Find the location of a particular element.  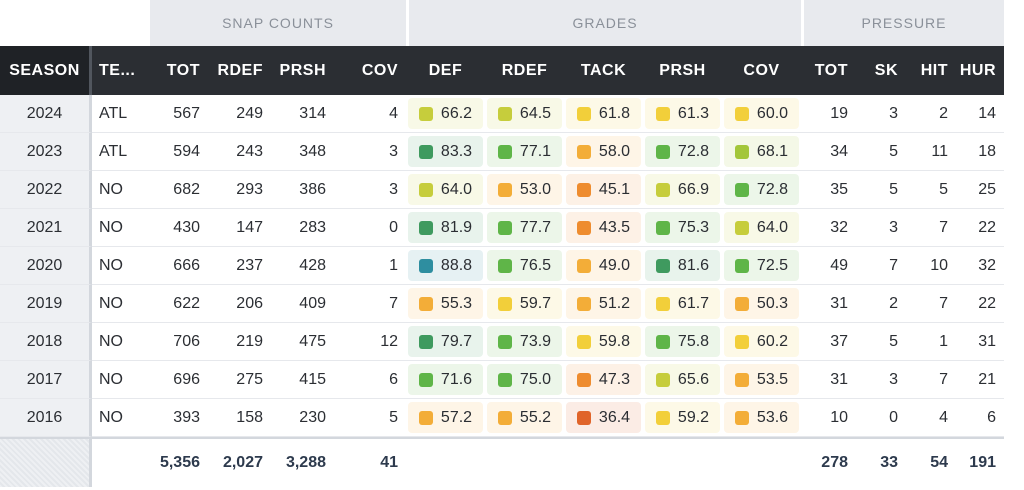

grade-pill: 59.8 is located at coordinates (603, 341).